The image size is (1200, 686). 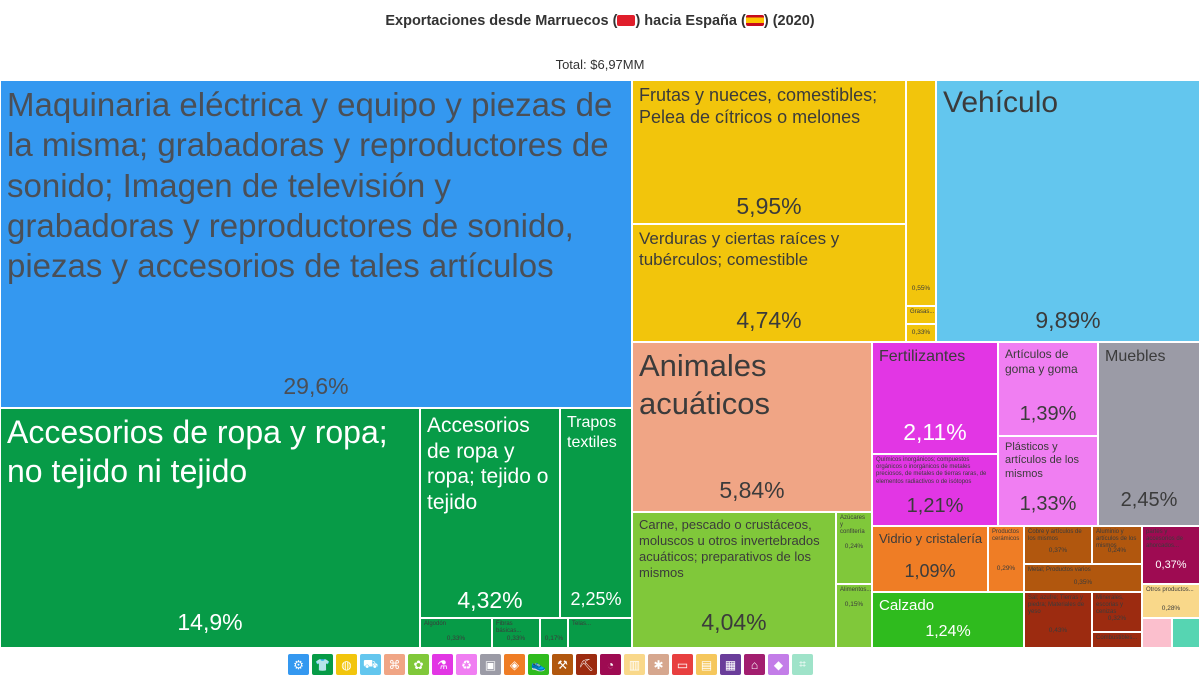 I want to click on tile-value: 0,55%, so click(x=921, y=288).